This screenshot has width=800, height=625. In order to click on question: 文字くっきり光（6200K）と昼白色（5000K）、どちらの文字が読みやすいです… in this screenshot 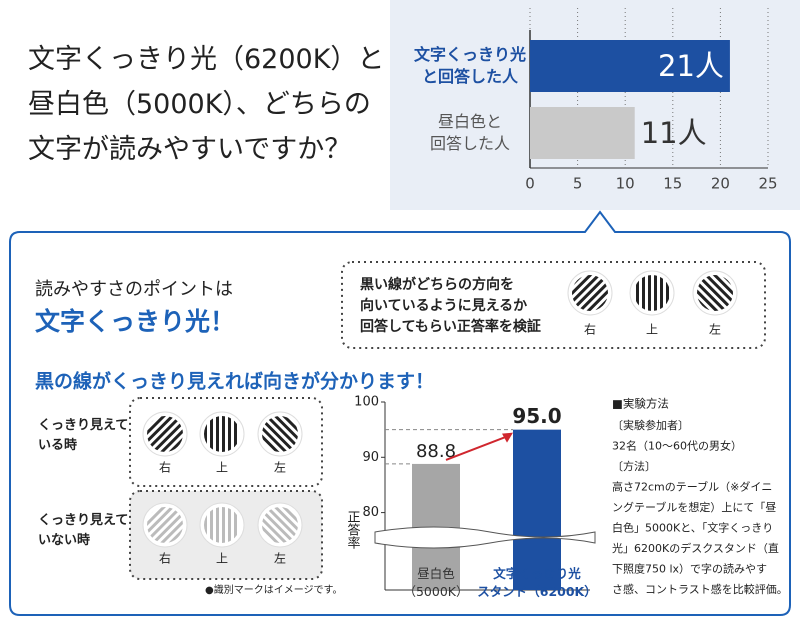, I will do `click(206, 104)`.